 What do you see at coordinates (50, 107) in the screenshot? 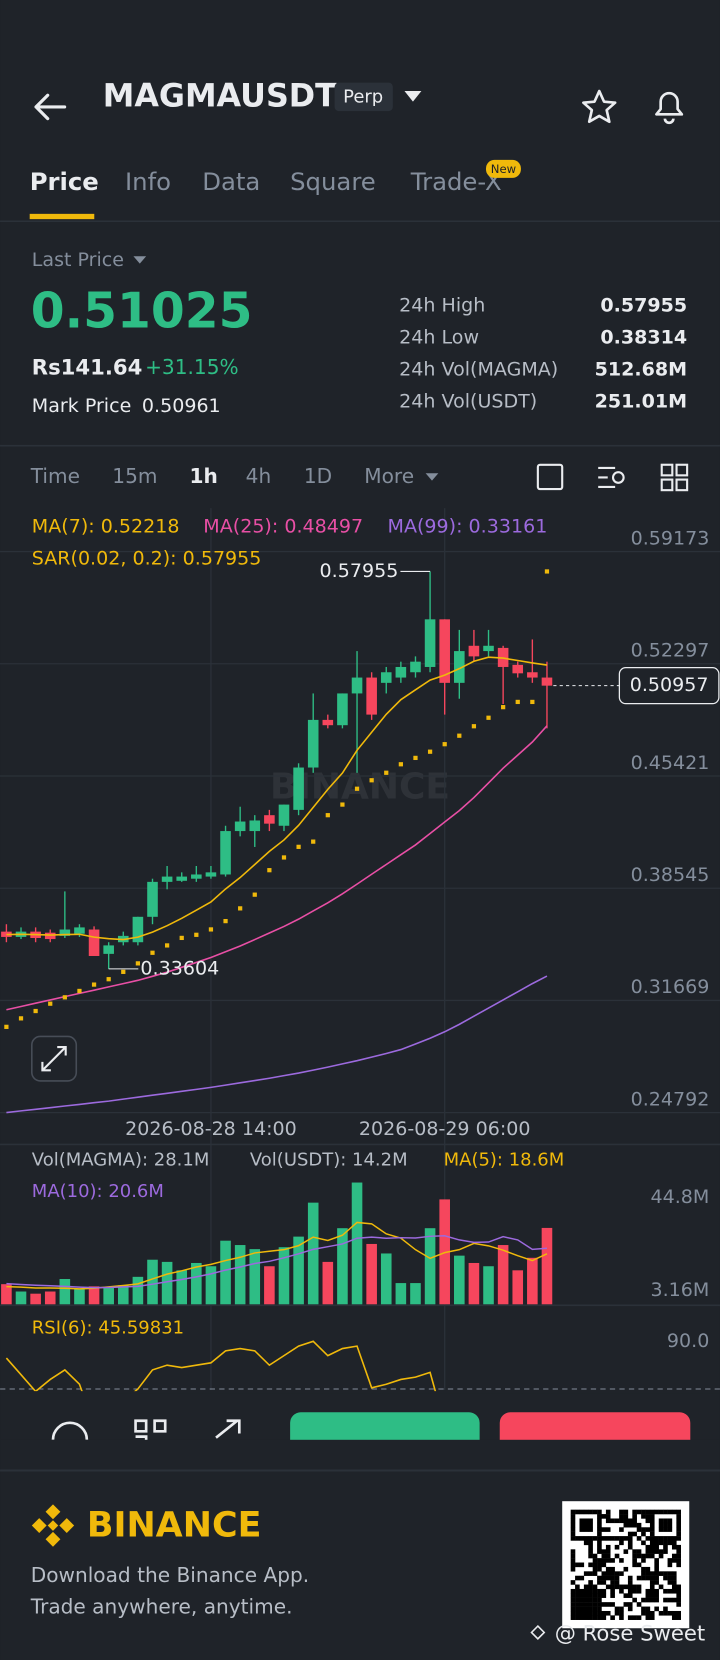
I see `back-button` at bounding box center [50, 107].